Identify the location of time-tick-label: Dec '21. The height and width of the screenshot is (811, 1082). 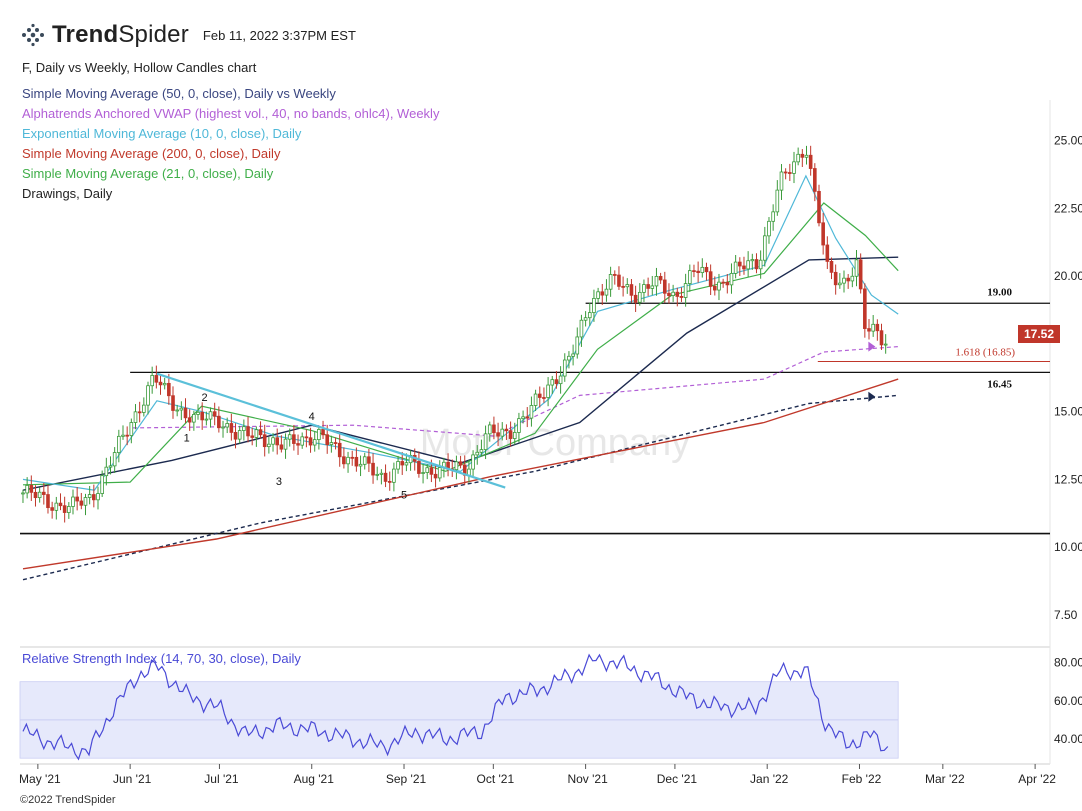
(677, 779).